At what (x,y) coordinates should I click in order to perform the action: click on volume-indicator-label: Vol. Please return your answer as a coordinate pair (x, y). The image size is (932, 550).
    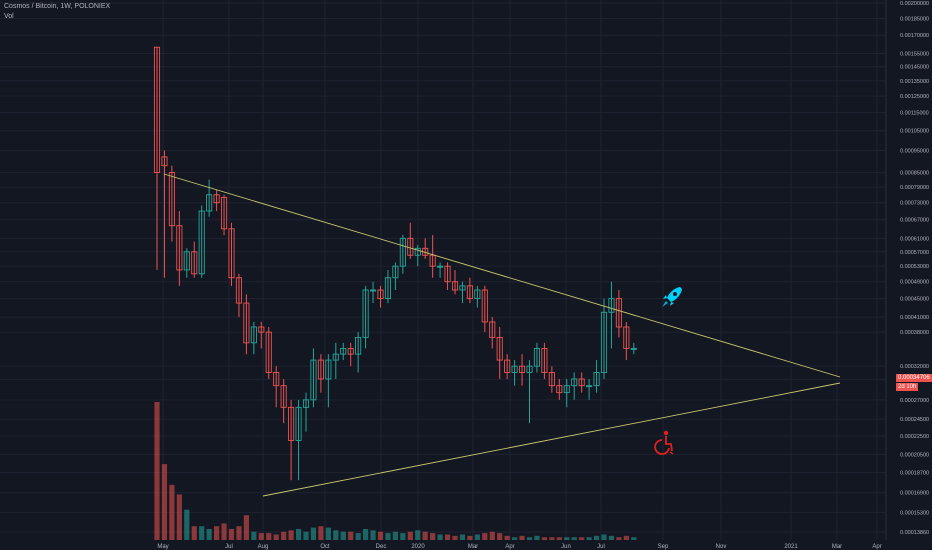
    Looking at the image, I should click on (9, 16).